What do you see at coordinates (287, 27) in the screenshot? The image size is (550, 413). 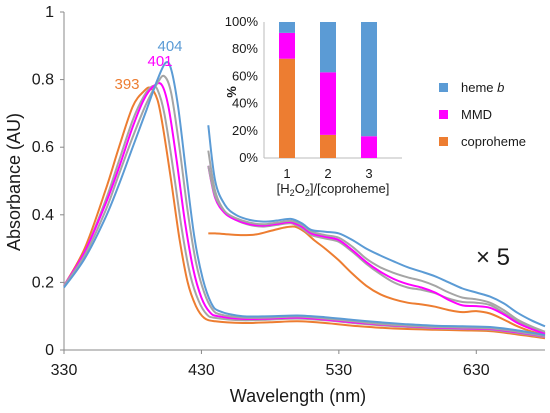 I see `inset-bar-1-heme` at bounding box center [287, 27].